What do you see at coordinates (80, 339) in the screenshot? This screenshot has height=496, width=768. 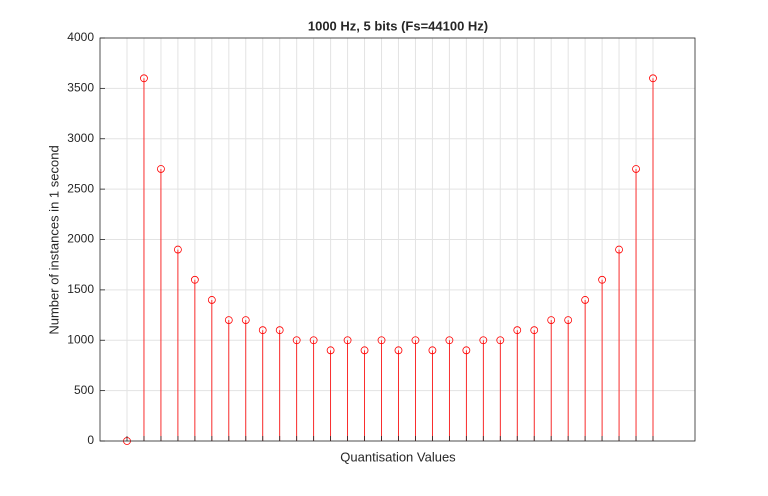 I see `y-tick-label: 1000` at bounding box center [80, 339].